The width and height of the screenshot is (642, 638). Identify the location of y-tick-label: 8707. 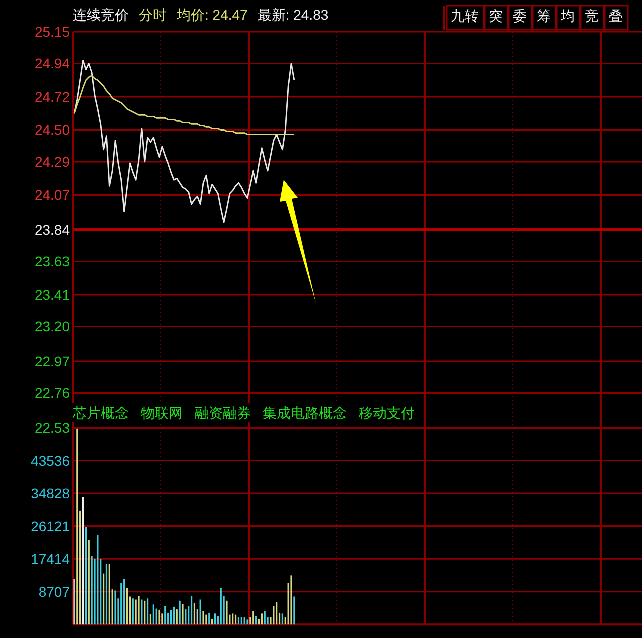
(54, 592).